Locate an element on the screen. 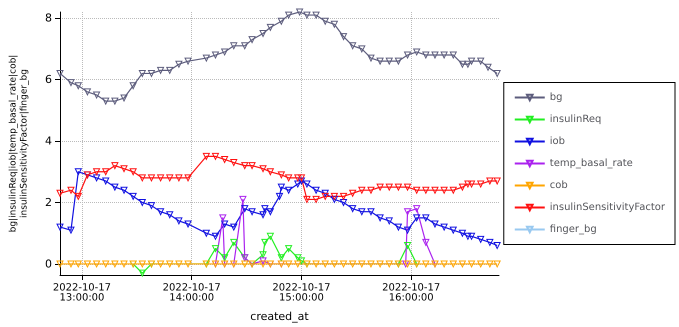 The height and width of the screenshot is (327, 679). x-tick-label: 2022-10-17 14:00:00 is located at coordinates (191, 293).